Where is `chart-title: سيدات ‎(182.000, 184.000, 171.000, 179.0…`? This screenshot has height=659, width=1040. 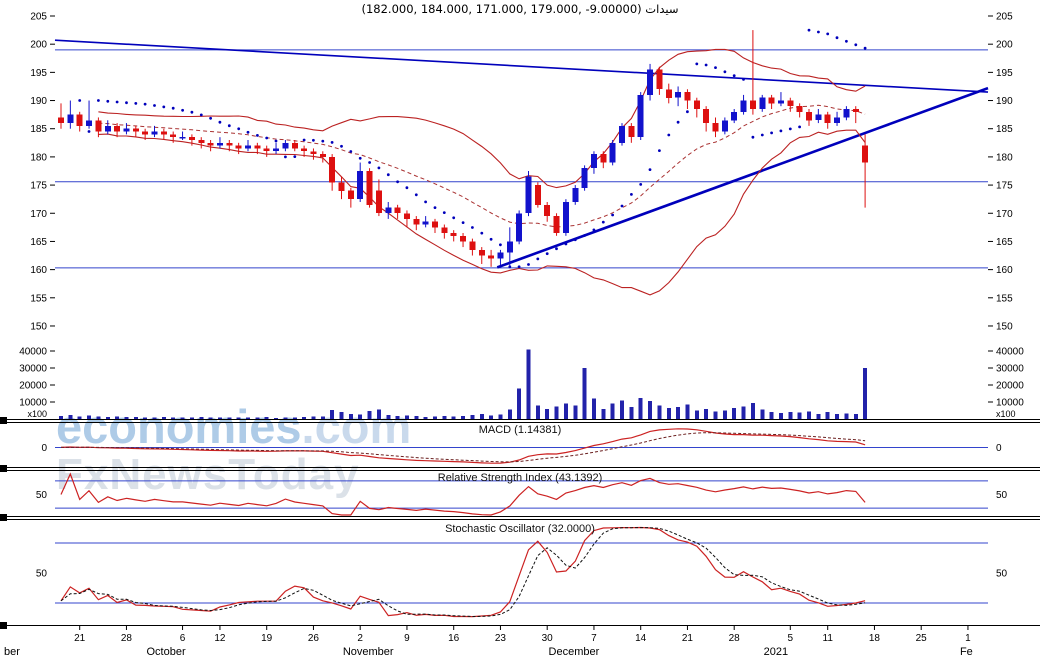
chart-title: سيدات ‎(182.000, 184.000, 171.000, 179.0… is located at coordinates (520, 9).